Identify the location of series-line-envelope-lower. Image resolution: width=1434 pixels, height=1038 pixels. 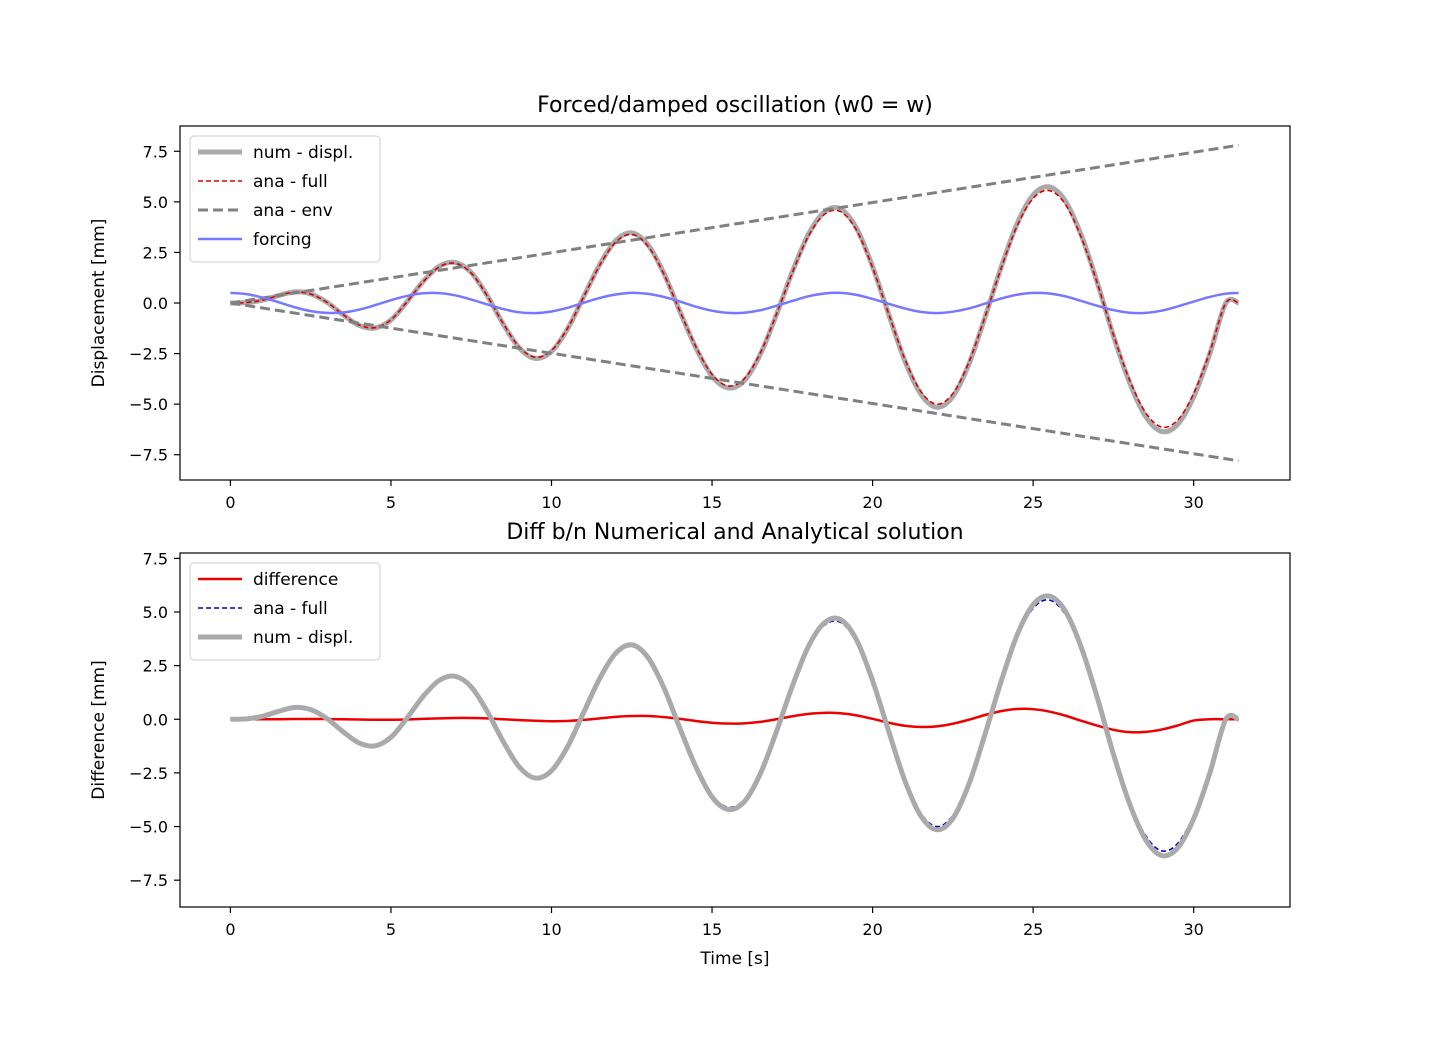
(734, 382).